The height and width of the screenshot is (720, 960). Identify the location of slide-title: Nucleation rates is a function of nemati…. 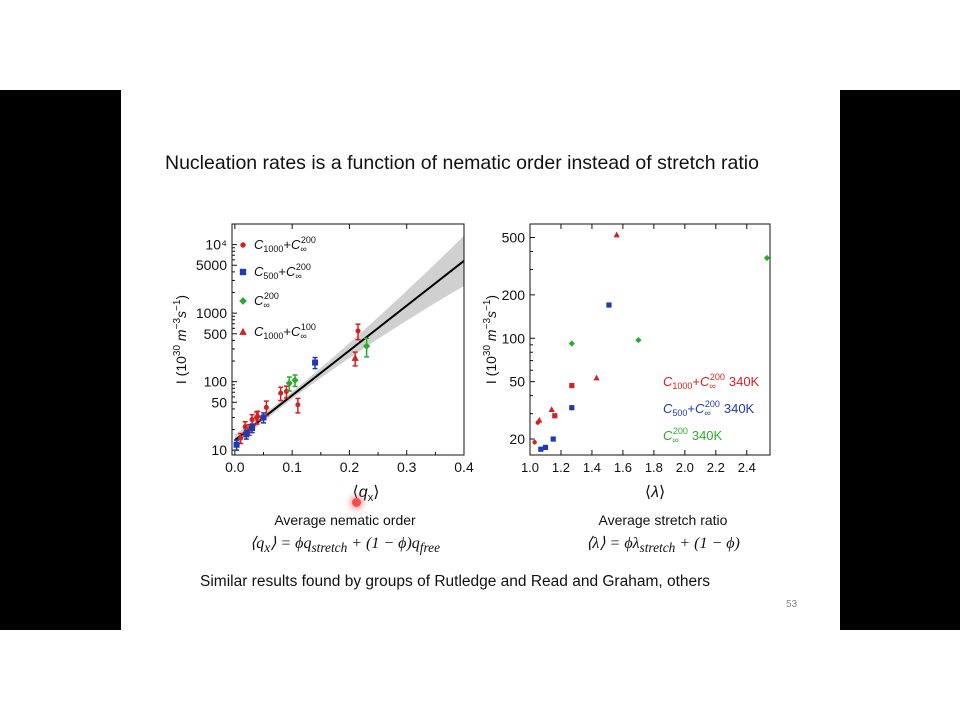
(462, 163).